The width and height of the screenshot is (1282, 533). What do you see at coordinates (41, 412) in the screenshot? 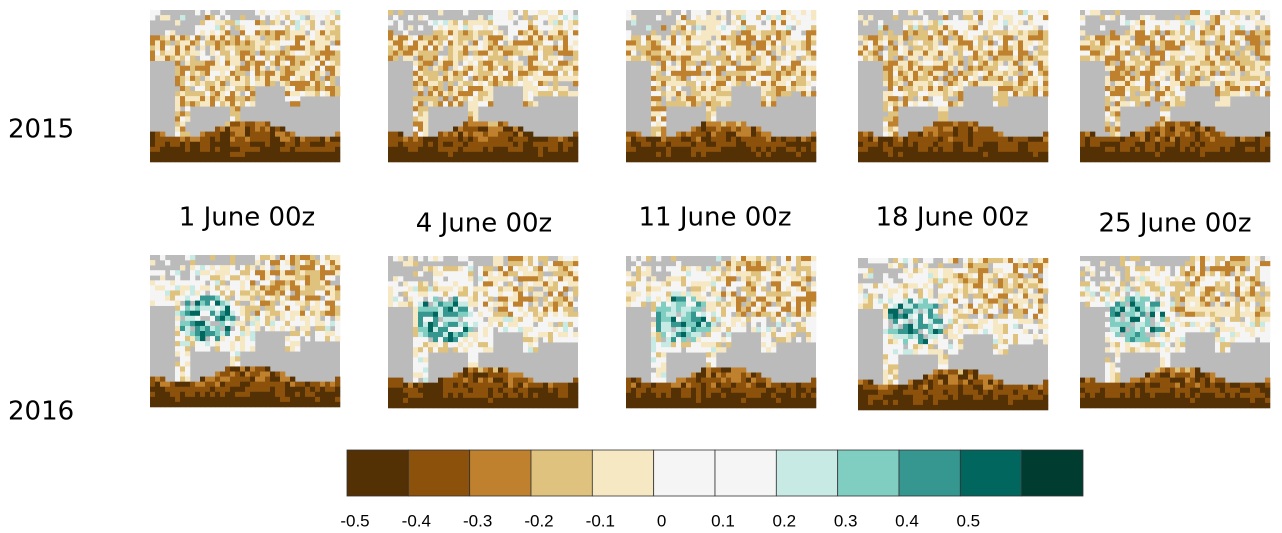
I see `row-label: 2016` at bounding box center [41, 412].